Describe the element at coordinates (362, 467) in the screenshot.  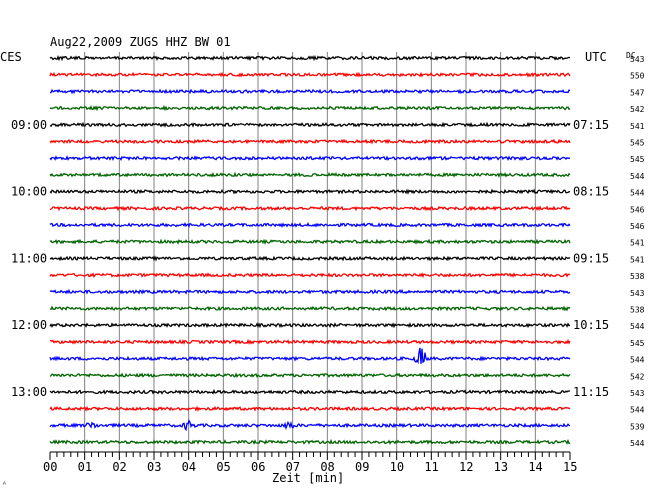
I see `x-tick-label: 09` at that location.